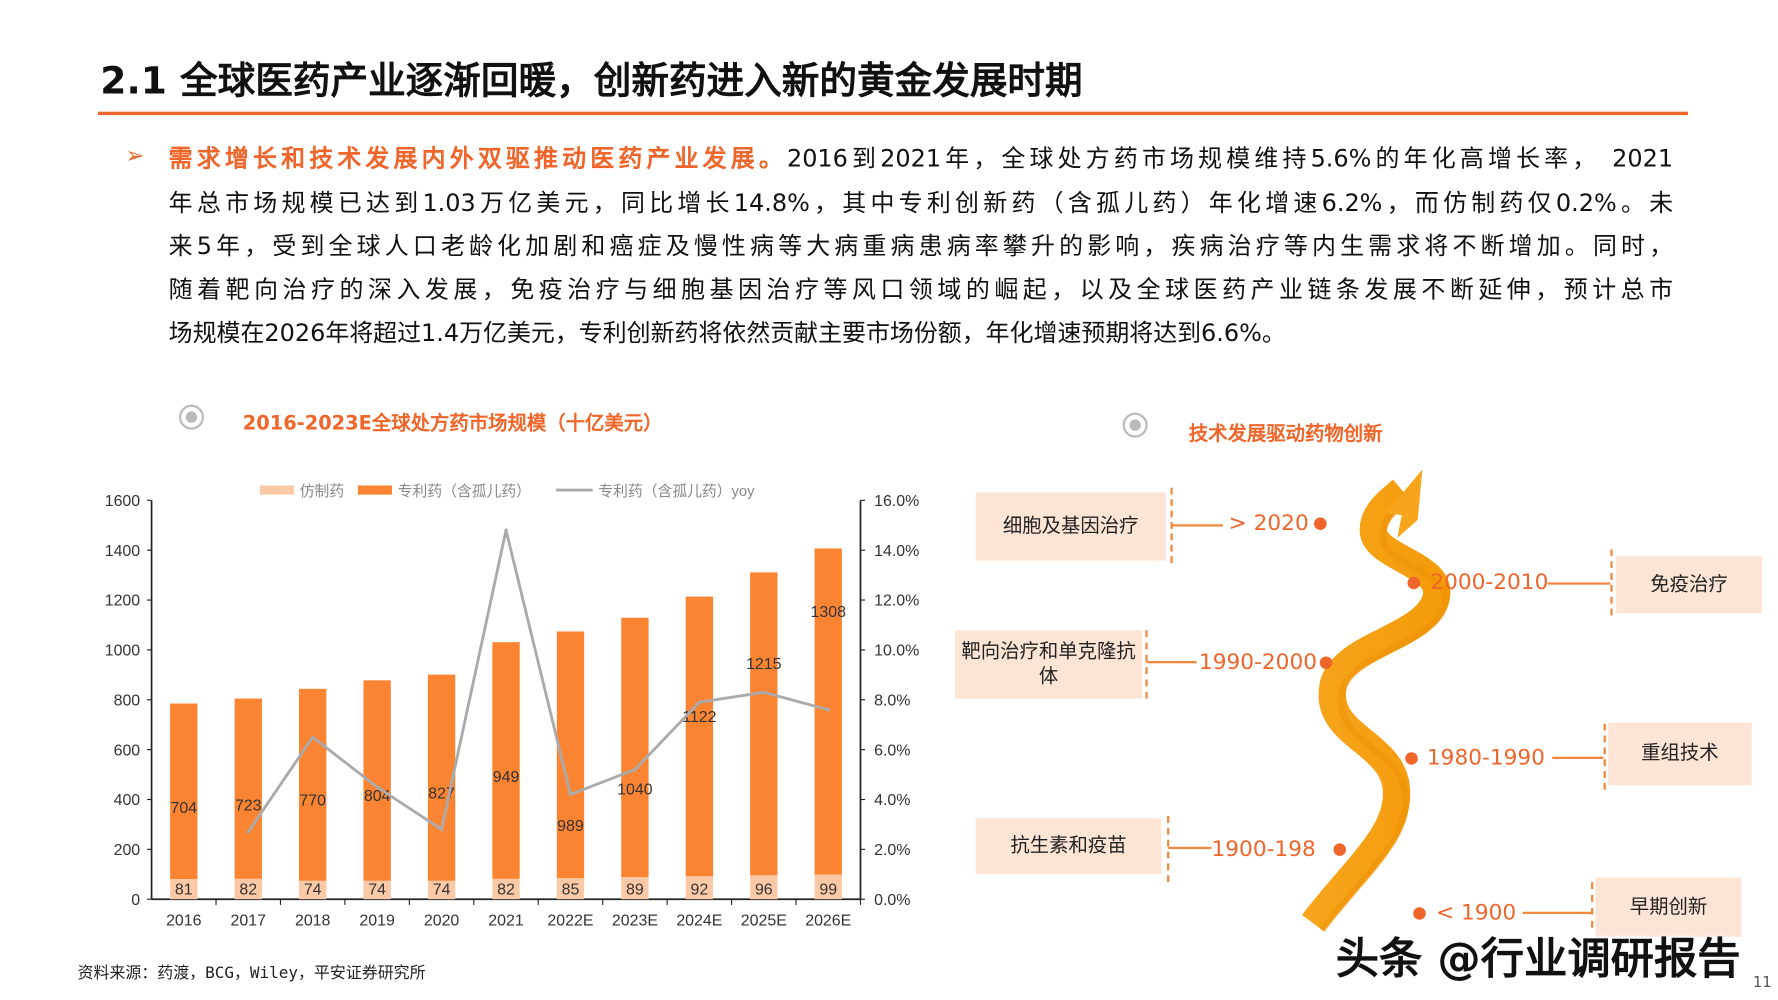 Image resolution: width=1778 pixels, height=1000 pixels. Describe the element at coordinates (442, 920) in the screenshot. I see `x-tick-label: 2020` at that location.